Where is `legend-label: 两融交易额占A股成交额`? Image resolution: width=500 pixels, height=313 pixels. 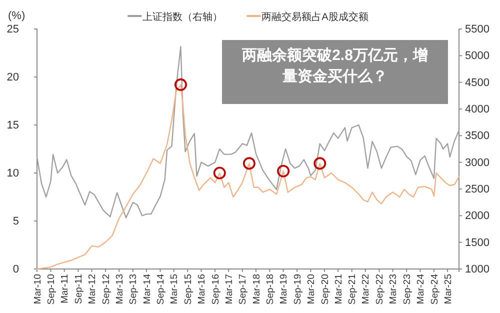 legend-label: 两融交易额占A股成交额 is located at coordinates (315, 17).